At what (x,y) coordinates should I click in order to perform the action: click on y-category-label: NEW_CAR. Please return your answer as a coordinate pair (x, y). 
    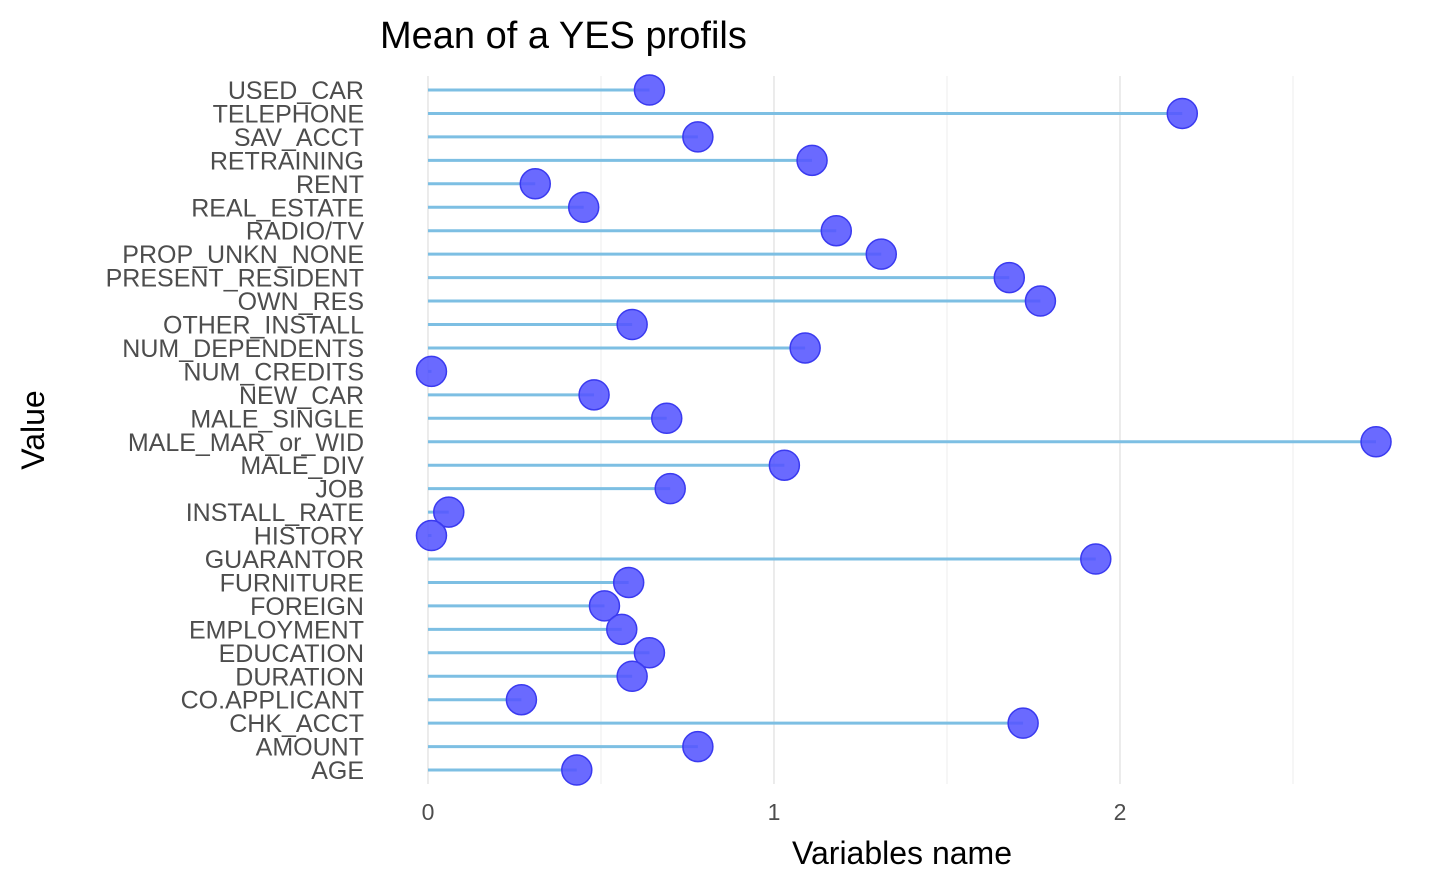
    Looking at the image, I should click on (301, 396).